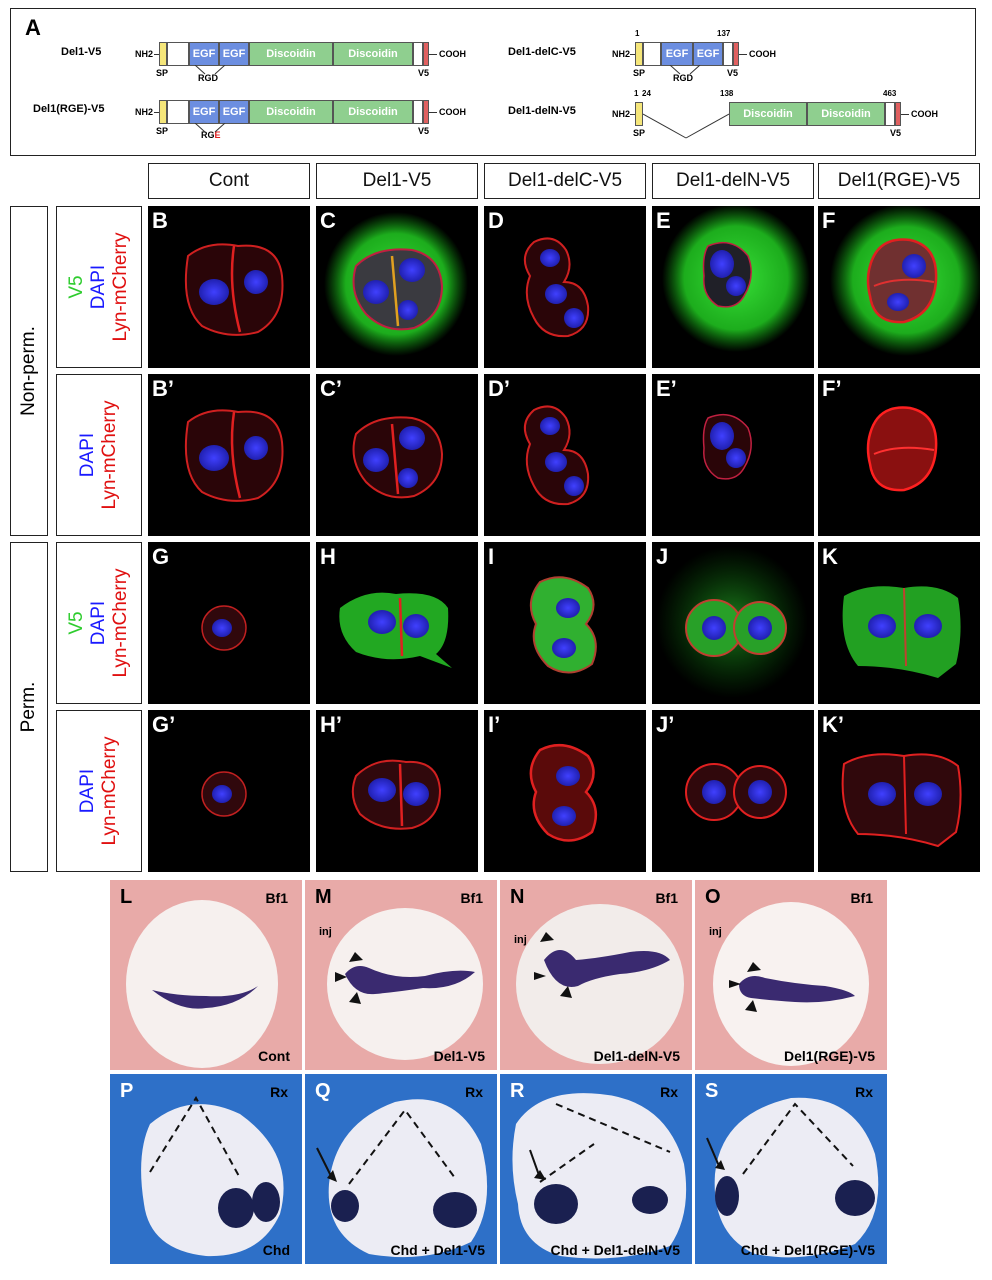  I want to click on stain-label-row3: V5 DAPI Lyn-mCherry, so click(99, 623).